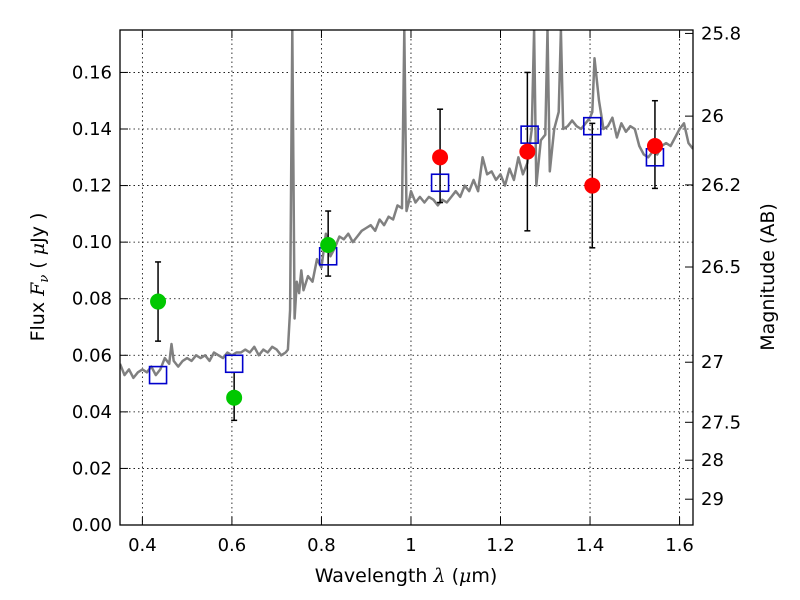 The height and width of the screenshot is (600, 800). Describe the element at coordinates (92, 525) in the screenshot. I see `y-tick-label: 0.00` at that location.